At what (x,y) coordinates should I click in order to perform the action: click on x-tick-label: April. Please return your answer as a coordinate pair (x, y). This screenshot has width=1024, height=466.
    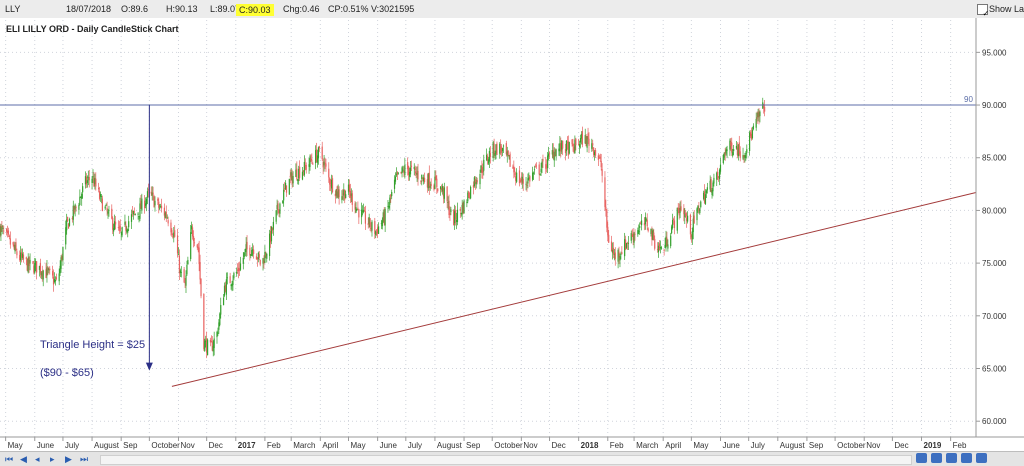
    Looking at the image, I should click on (673, 445).